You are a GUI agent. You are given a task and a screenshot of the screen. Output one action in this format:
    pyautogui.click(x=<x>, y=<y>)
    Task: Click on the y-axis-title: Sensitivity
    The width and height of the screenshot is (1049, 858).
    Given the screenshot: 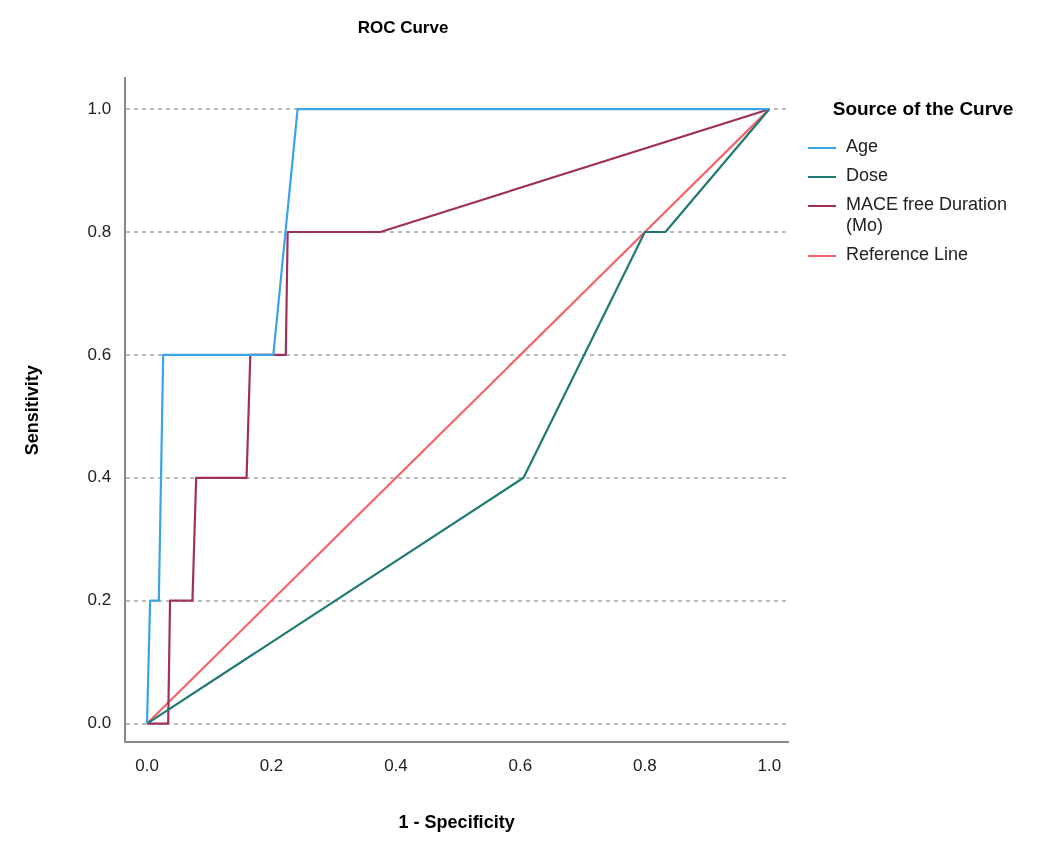 What is the action you would take?
    pyautogui.click(x=31, y=410)
    